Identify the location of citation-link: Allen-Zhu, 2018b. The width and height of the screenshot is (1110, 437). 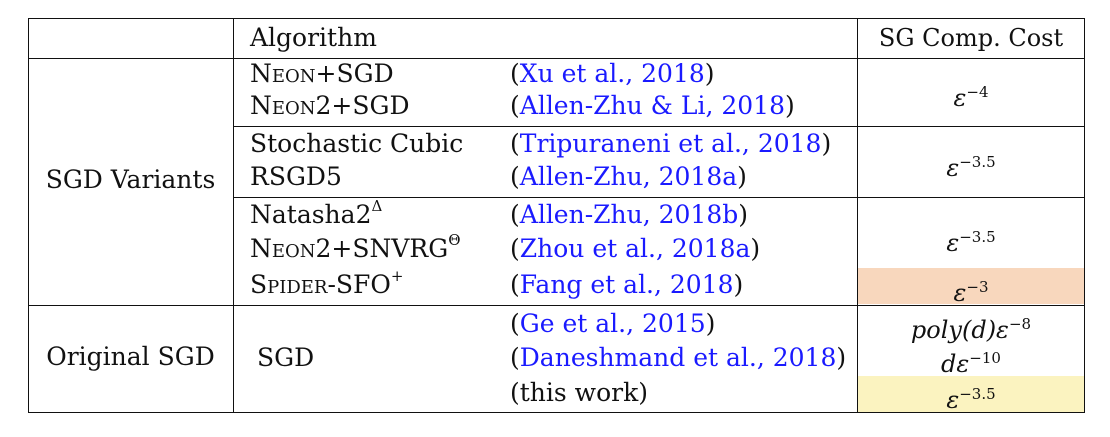
(629, 214).